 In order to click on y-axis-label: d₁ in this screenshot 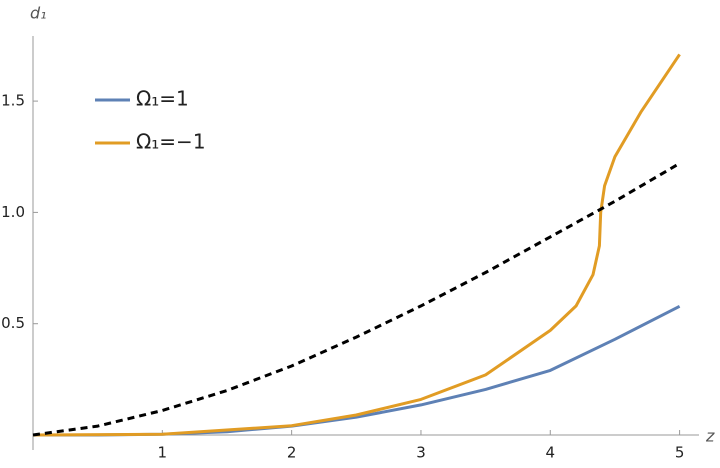, I will do `click(38, 13)`.